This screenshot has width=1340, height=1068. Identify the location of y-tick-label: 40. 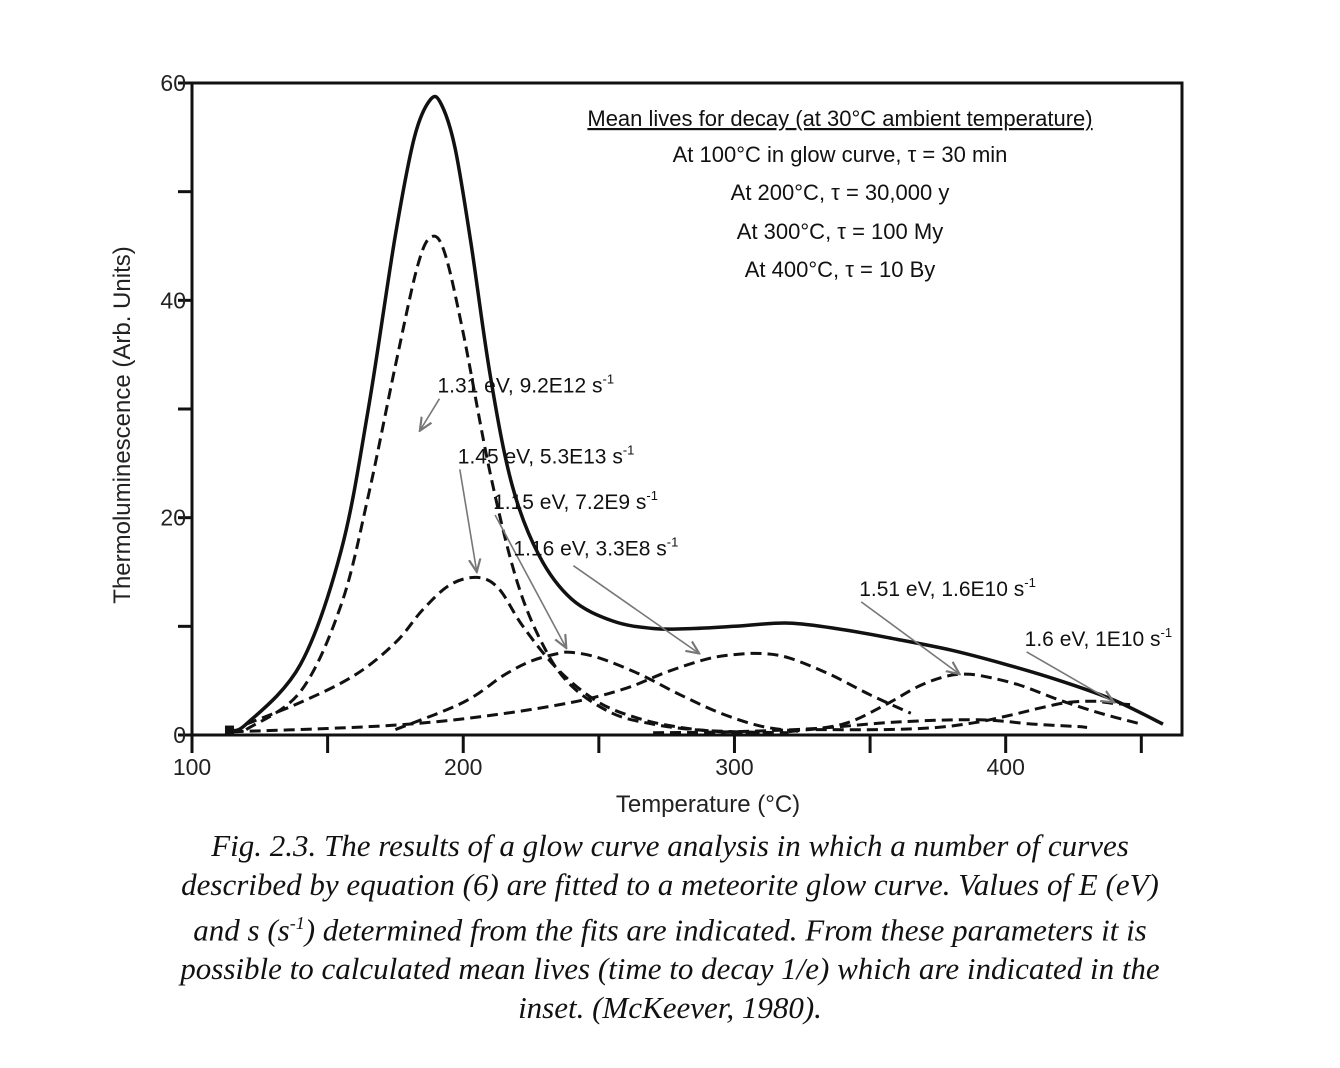
(173, 300).